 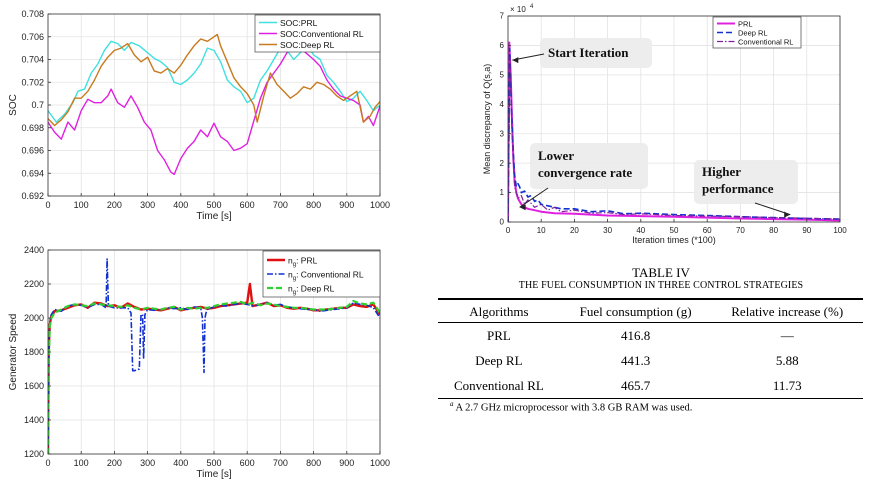 I want to click on row-fuel: 441.3, so click(x=635, y=360).